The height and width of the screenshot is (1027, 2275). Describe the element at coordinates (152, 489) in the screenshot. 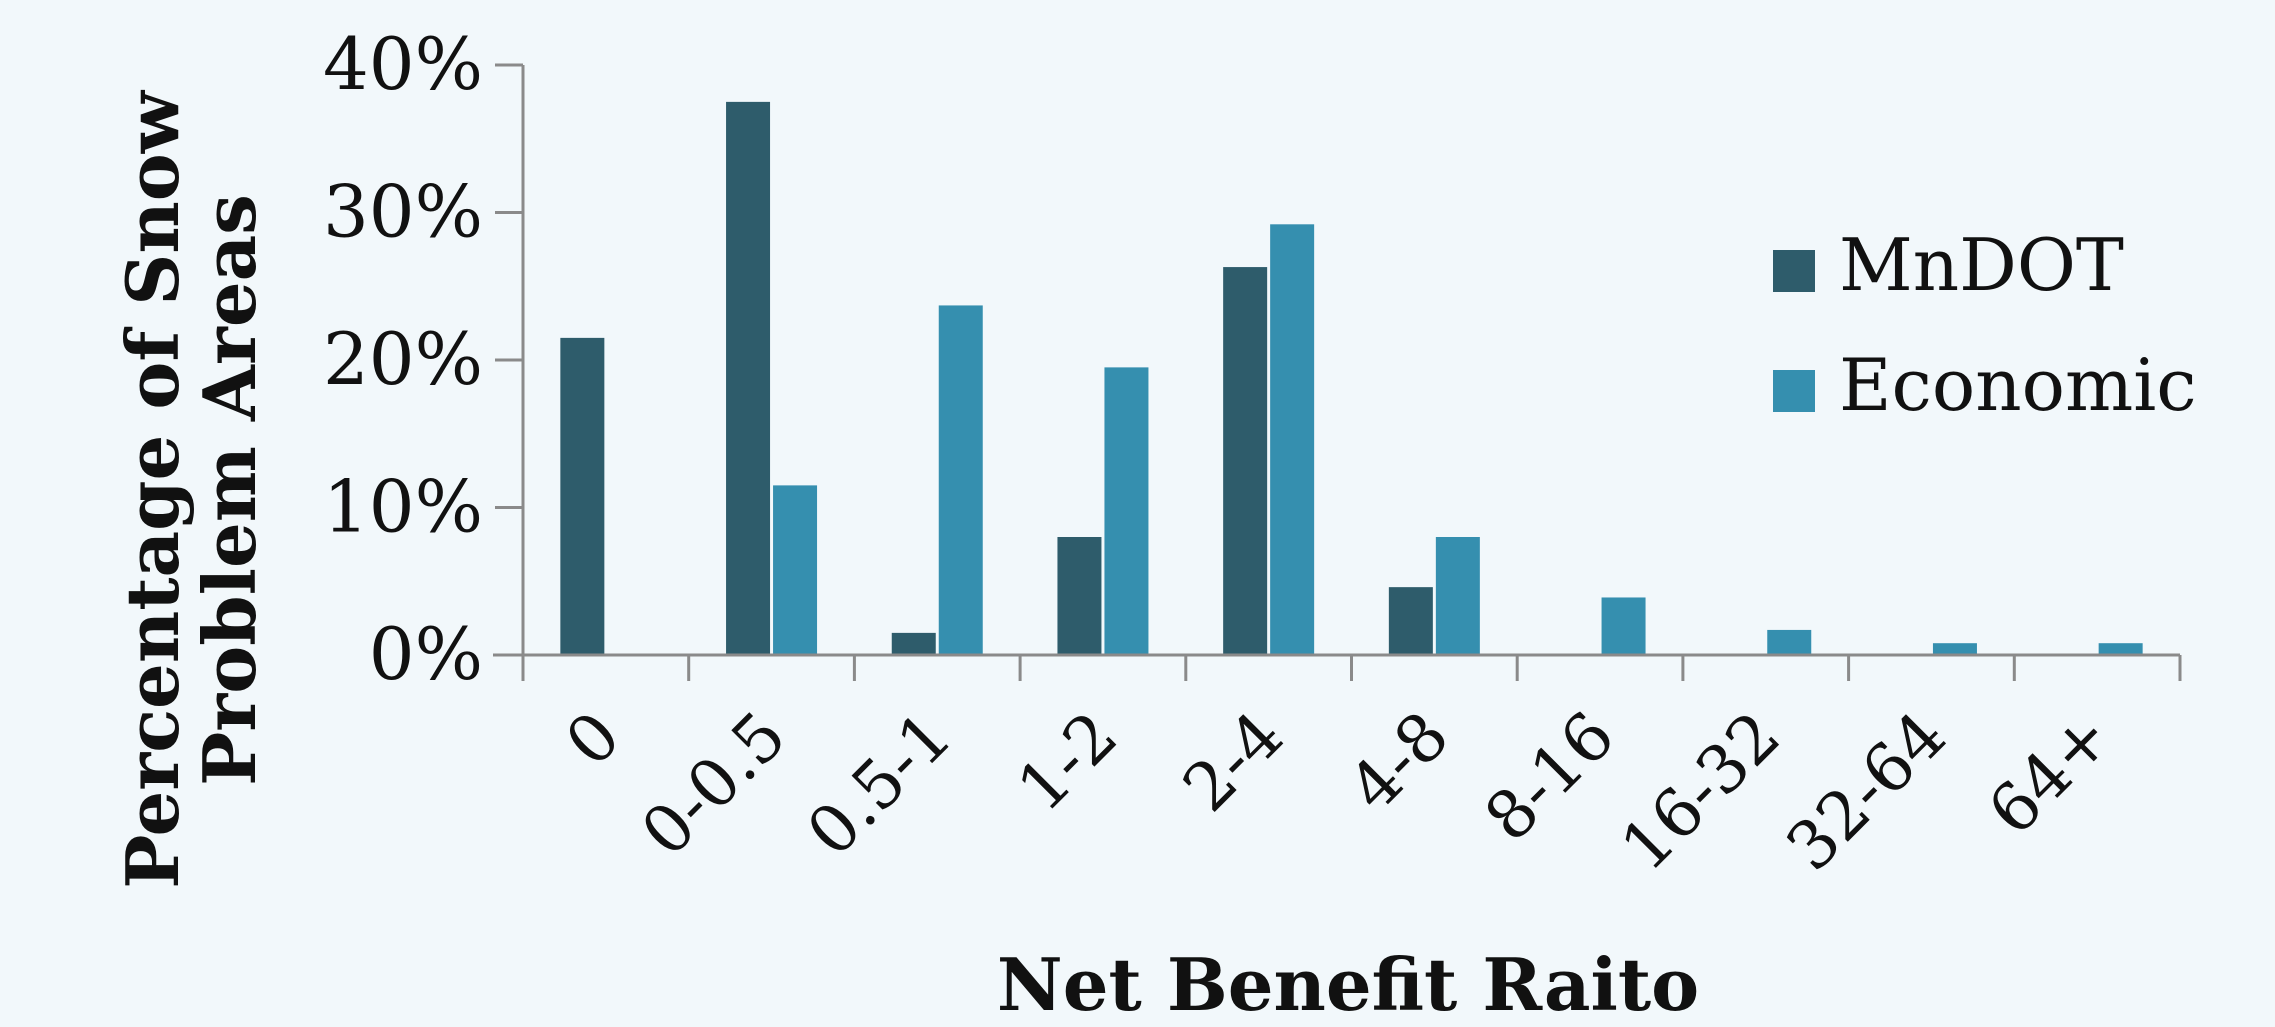

I see `y-axis-title-line-1: Percentage of Snow` at that location.